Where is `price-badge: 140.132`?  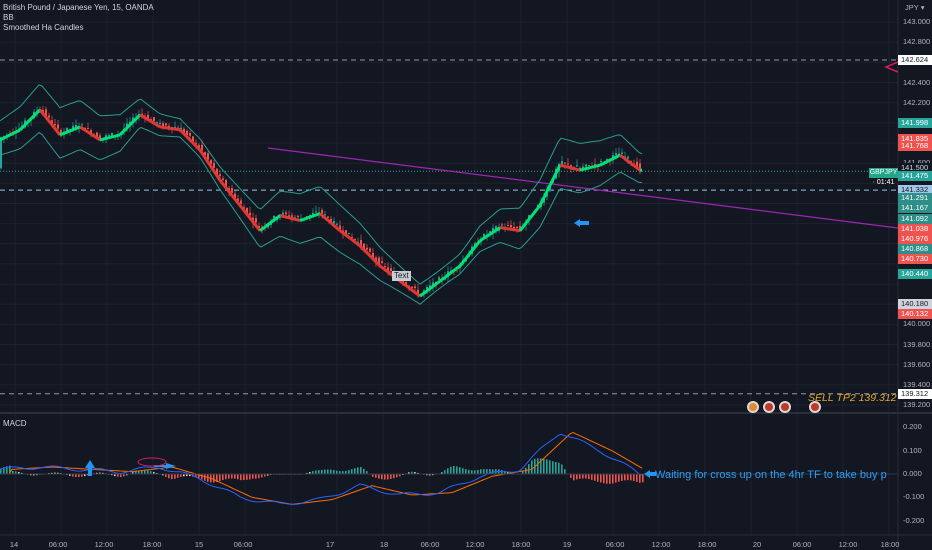 price-badge: 140.132 is located at coordinates (915, 314).